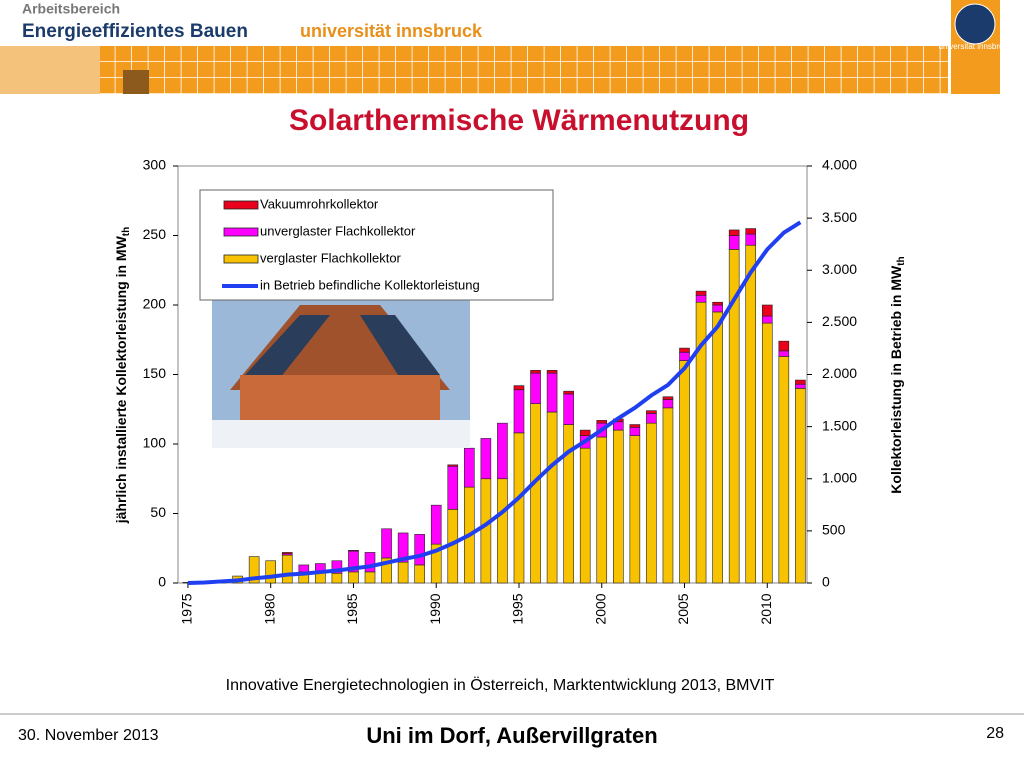 Image resolution: width=1024 pixels, height=768 pixels. I want to click on legend-label: in Betrieb befindliche Kollektorleistung, so click(370, 284).